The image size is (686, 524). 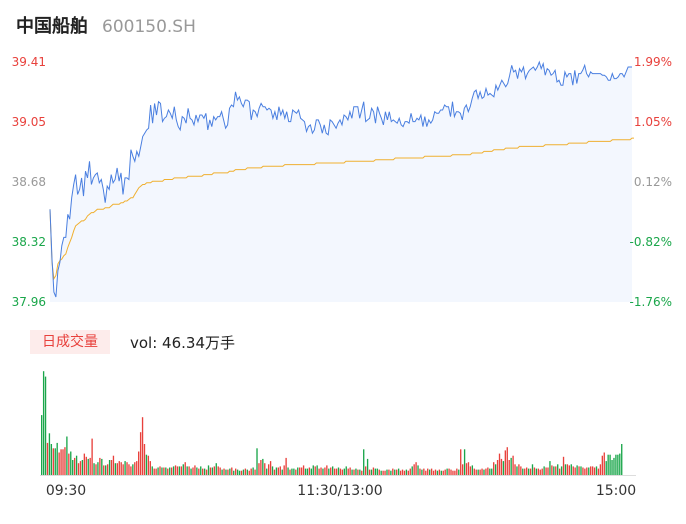 I want to click on y-tick-label: 39.05, so click(x=29, y=122).